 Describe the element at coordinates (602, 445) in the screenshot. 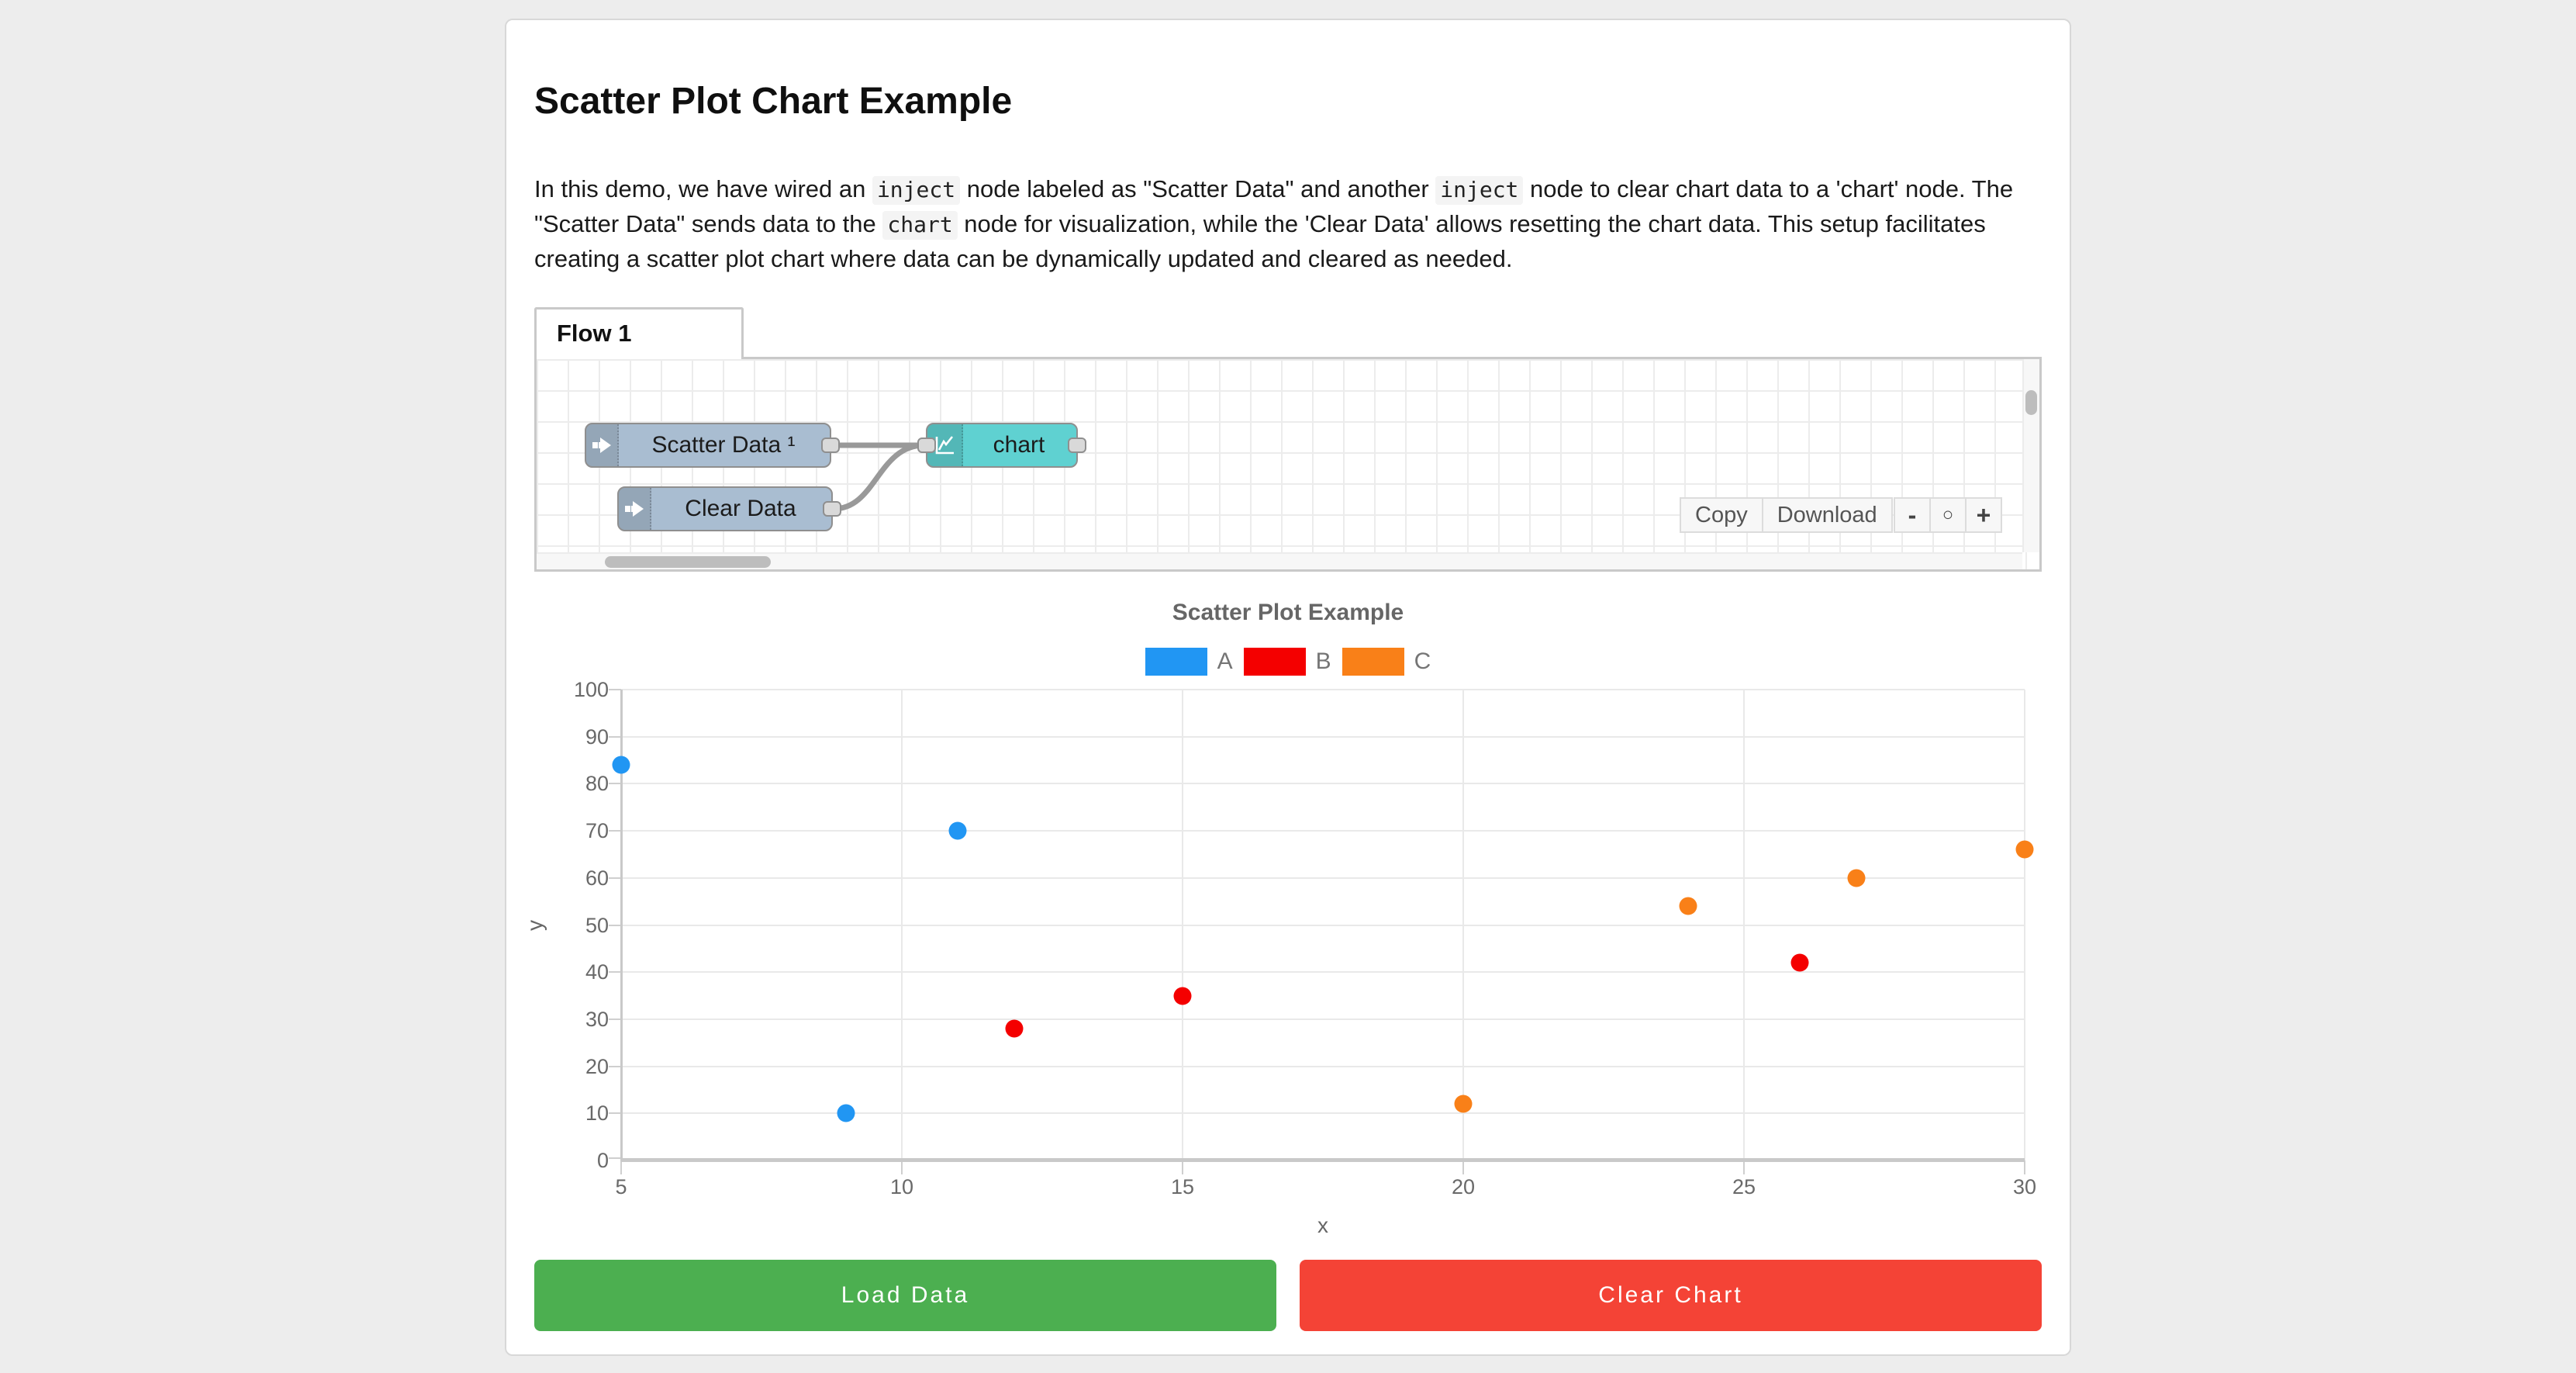

I see `inject-icon` at that location.